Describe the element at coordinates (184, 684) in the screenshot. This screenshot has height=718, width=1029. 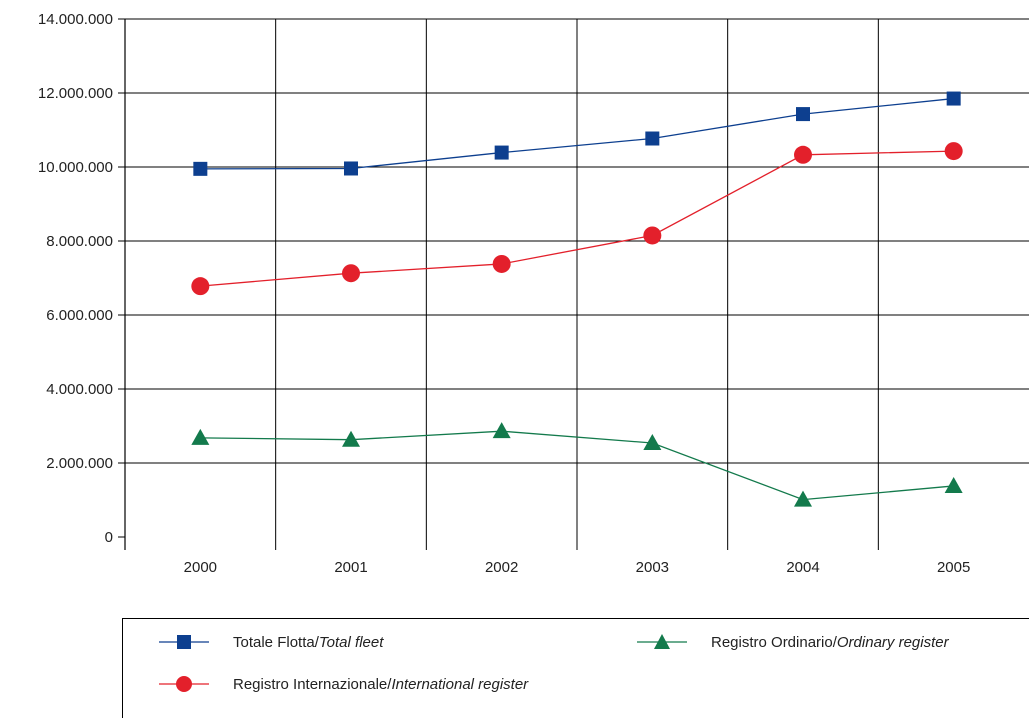
I see `legend-marker-circle-icon` at that location.